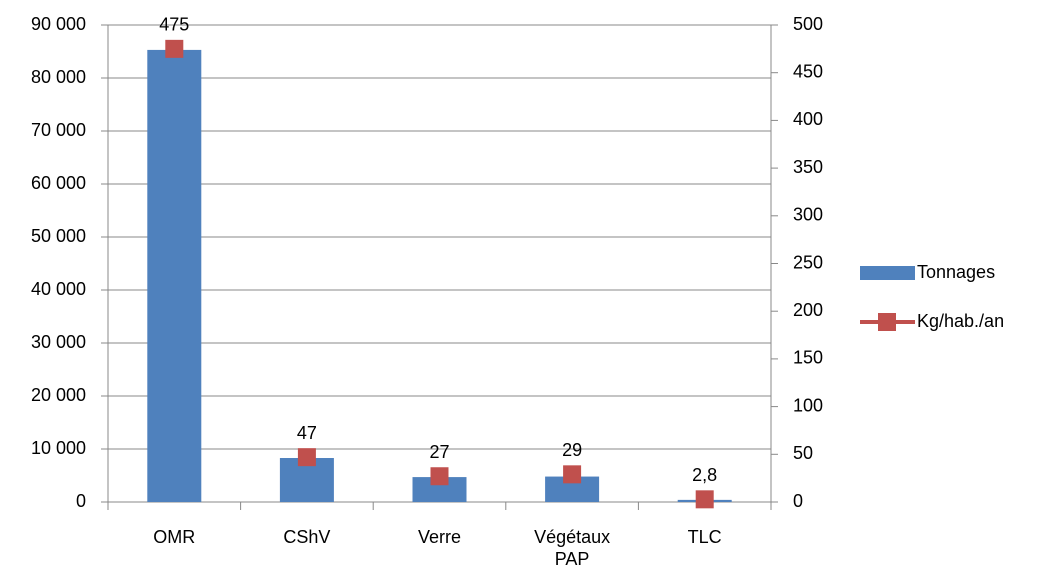 This screenshot has width=1043, height=577. What do you see at coordinates (798, 501) in the screenshot?
I see `y2-tick-label: 0` at bounding box center [798, 501].